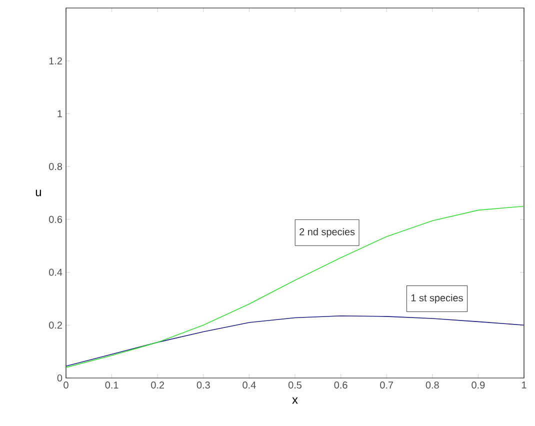 The width and height of the screenshot is (535, 426). What do you see at coordinates (59, 378) in the screenshot?
I see `y-tick-label: 0` at bounding box center [59, 378].